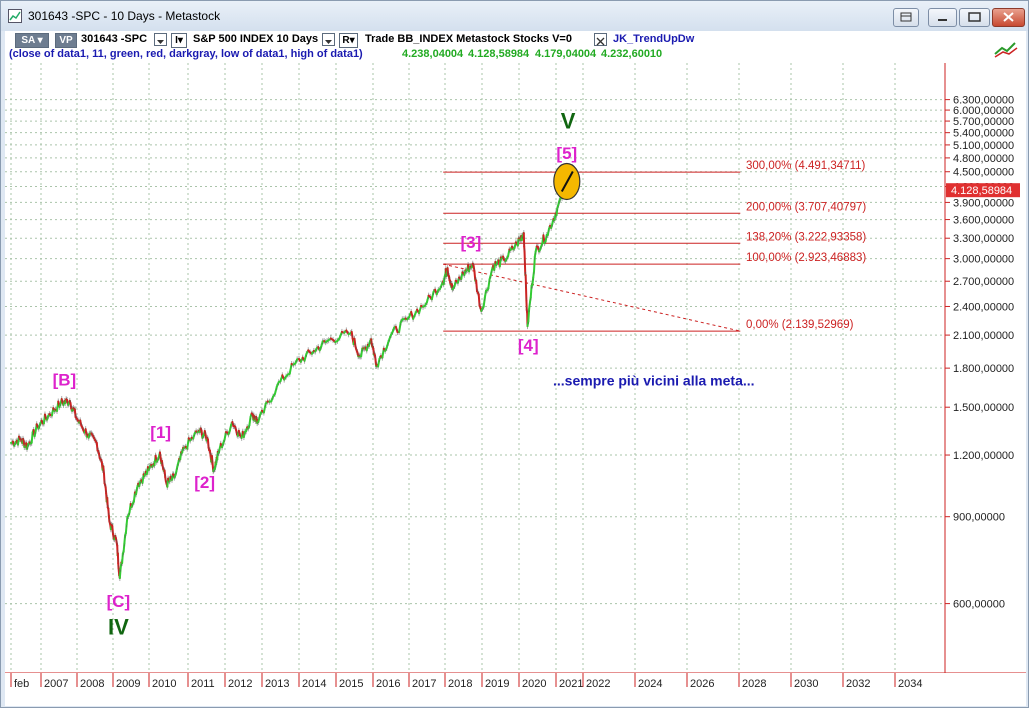 This screenshot has width=1029, height=708. What do you see at coordinates (277, 684) in the screenshot?
I see `x-tick-label: 2013` at bounding box center [277, 684].